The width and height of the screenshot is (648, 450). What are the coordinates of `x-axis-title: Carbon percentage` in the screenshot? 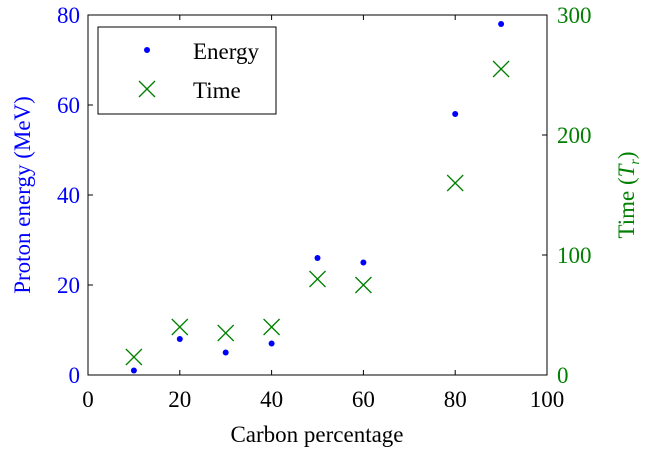 It's located at (316, 434).